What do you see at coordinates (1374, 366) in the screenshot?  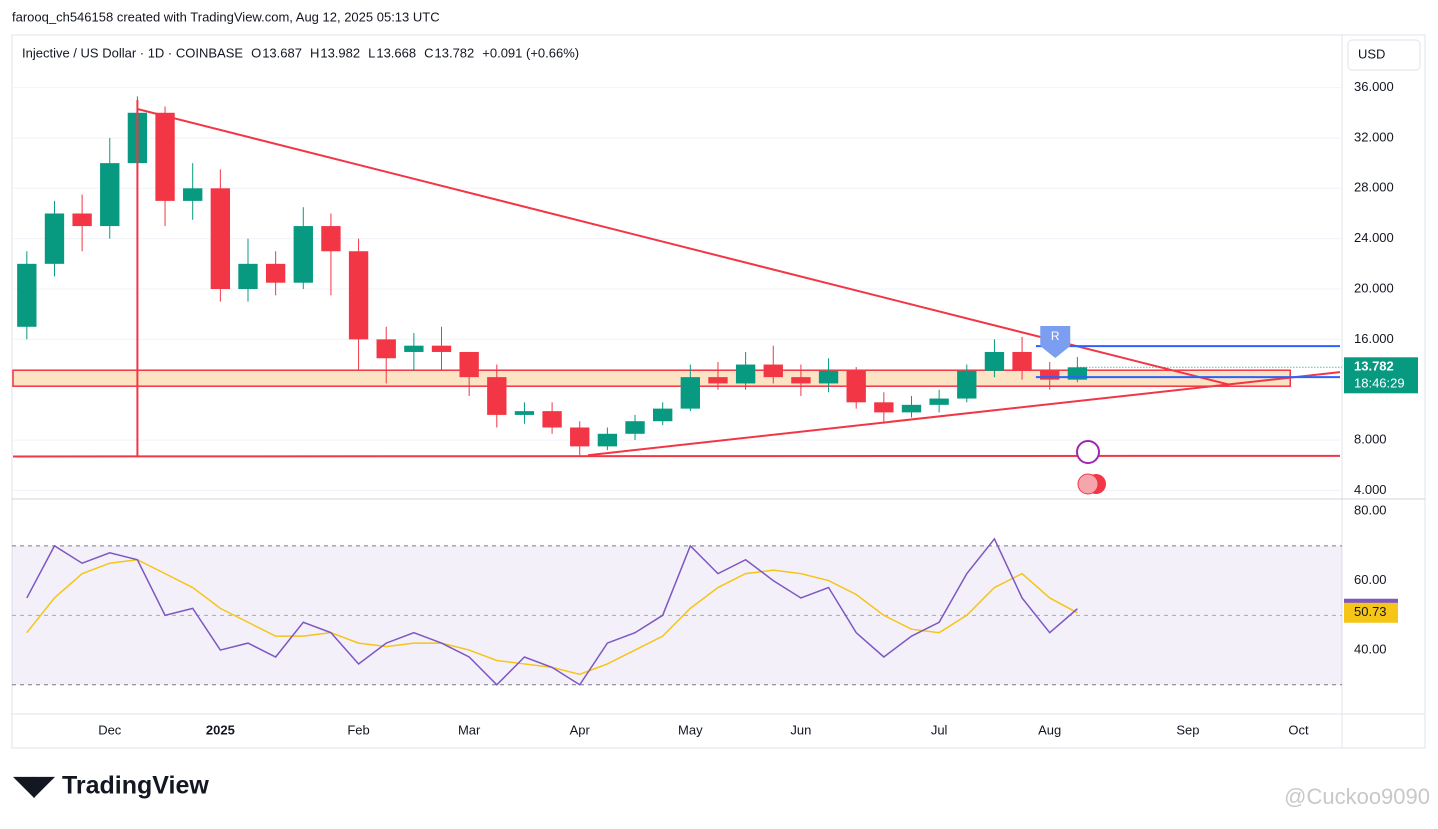 I see `price-label: 13.782` at bounding box center [1374, 366].